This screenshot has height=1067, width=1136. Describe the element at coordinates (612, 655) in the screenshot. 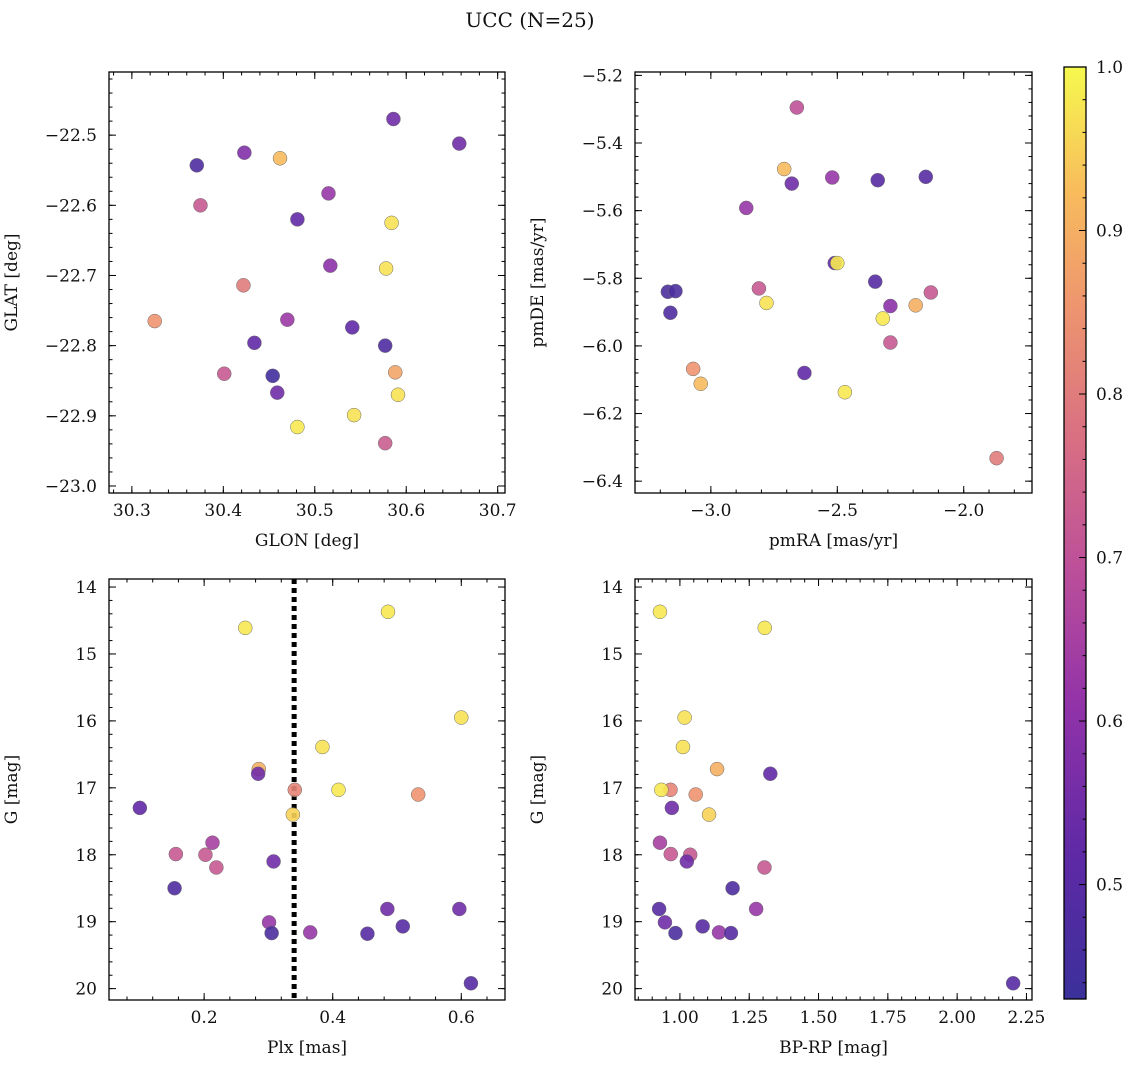

I see `y-tick-label: 15` at that location.